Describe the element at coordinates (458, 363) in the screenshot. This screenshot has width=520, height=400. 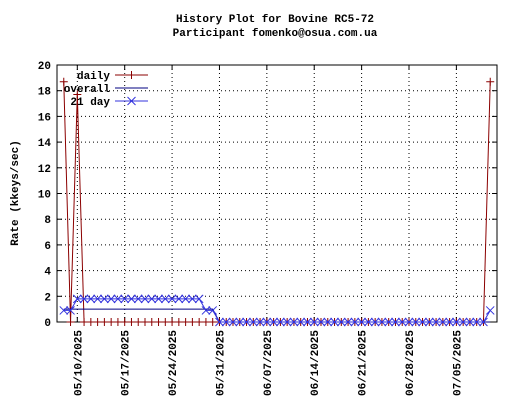
I see `x-tick-label: 07/05/2025` at that location.